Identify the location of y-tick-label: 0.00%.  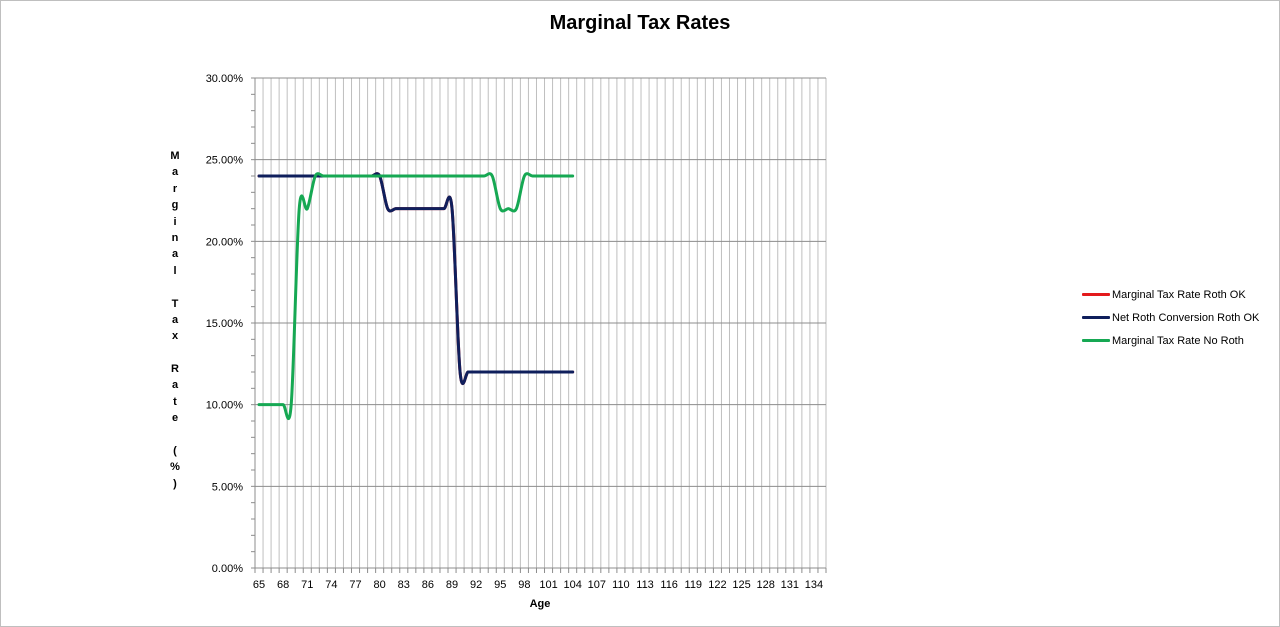
(227, 569).